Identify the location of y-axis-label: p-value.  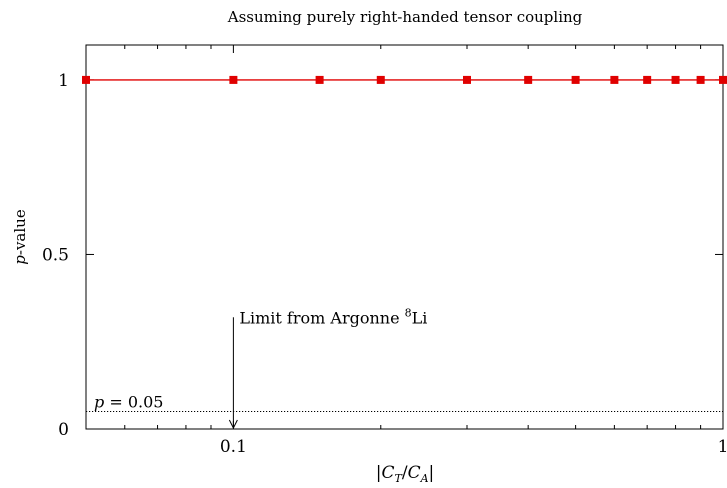
(20, 237).